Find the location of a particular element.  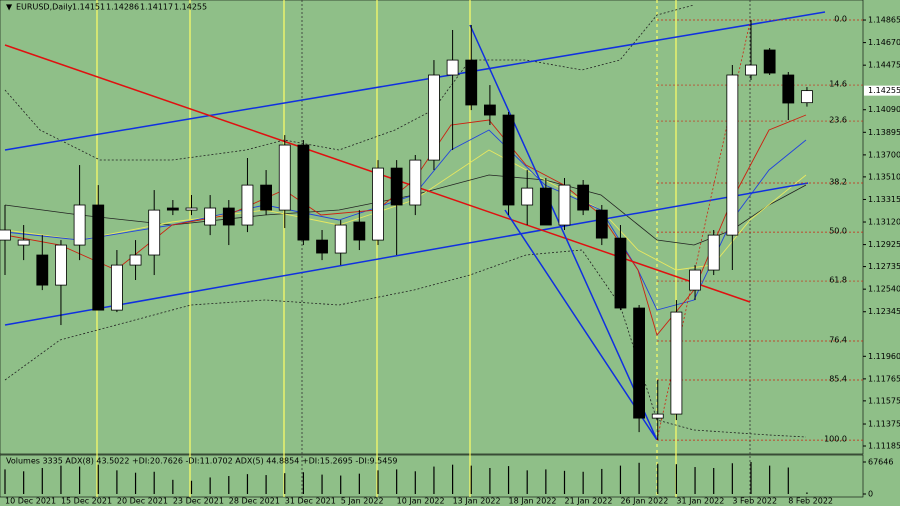

header-open: 1.14151 is located at coordinates (88, 7).